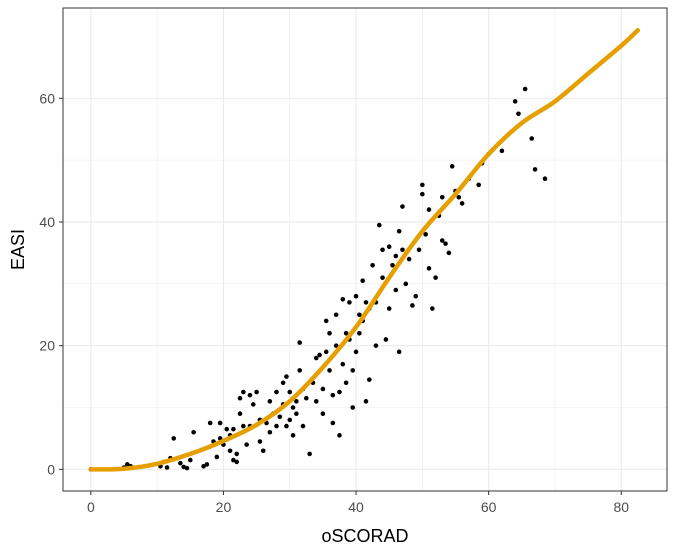 This screenshot has width=695, height=550. Describe the element at coordinates (364, 536) in the screenshot. I see `x-axis-title: oSCORAD` at that location.